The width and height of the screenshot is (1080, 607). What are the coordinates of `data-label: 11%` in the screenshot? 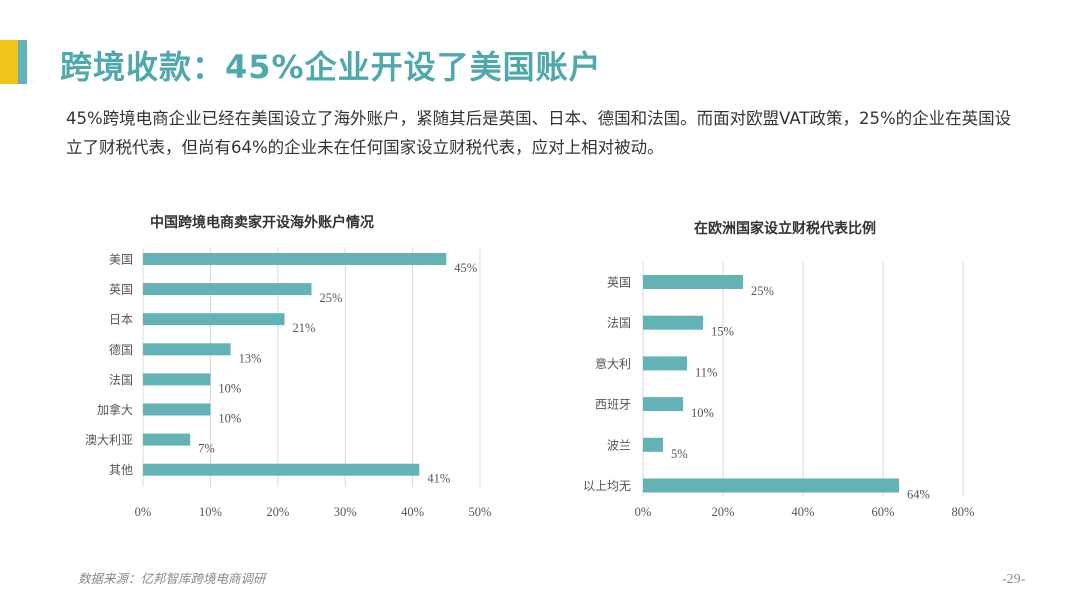 It's located at (706, 372).